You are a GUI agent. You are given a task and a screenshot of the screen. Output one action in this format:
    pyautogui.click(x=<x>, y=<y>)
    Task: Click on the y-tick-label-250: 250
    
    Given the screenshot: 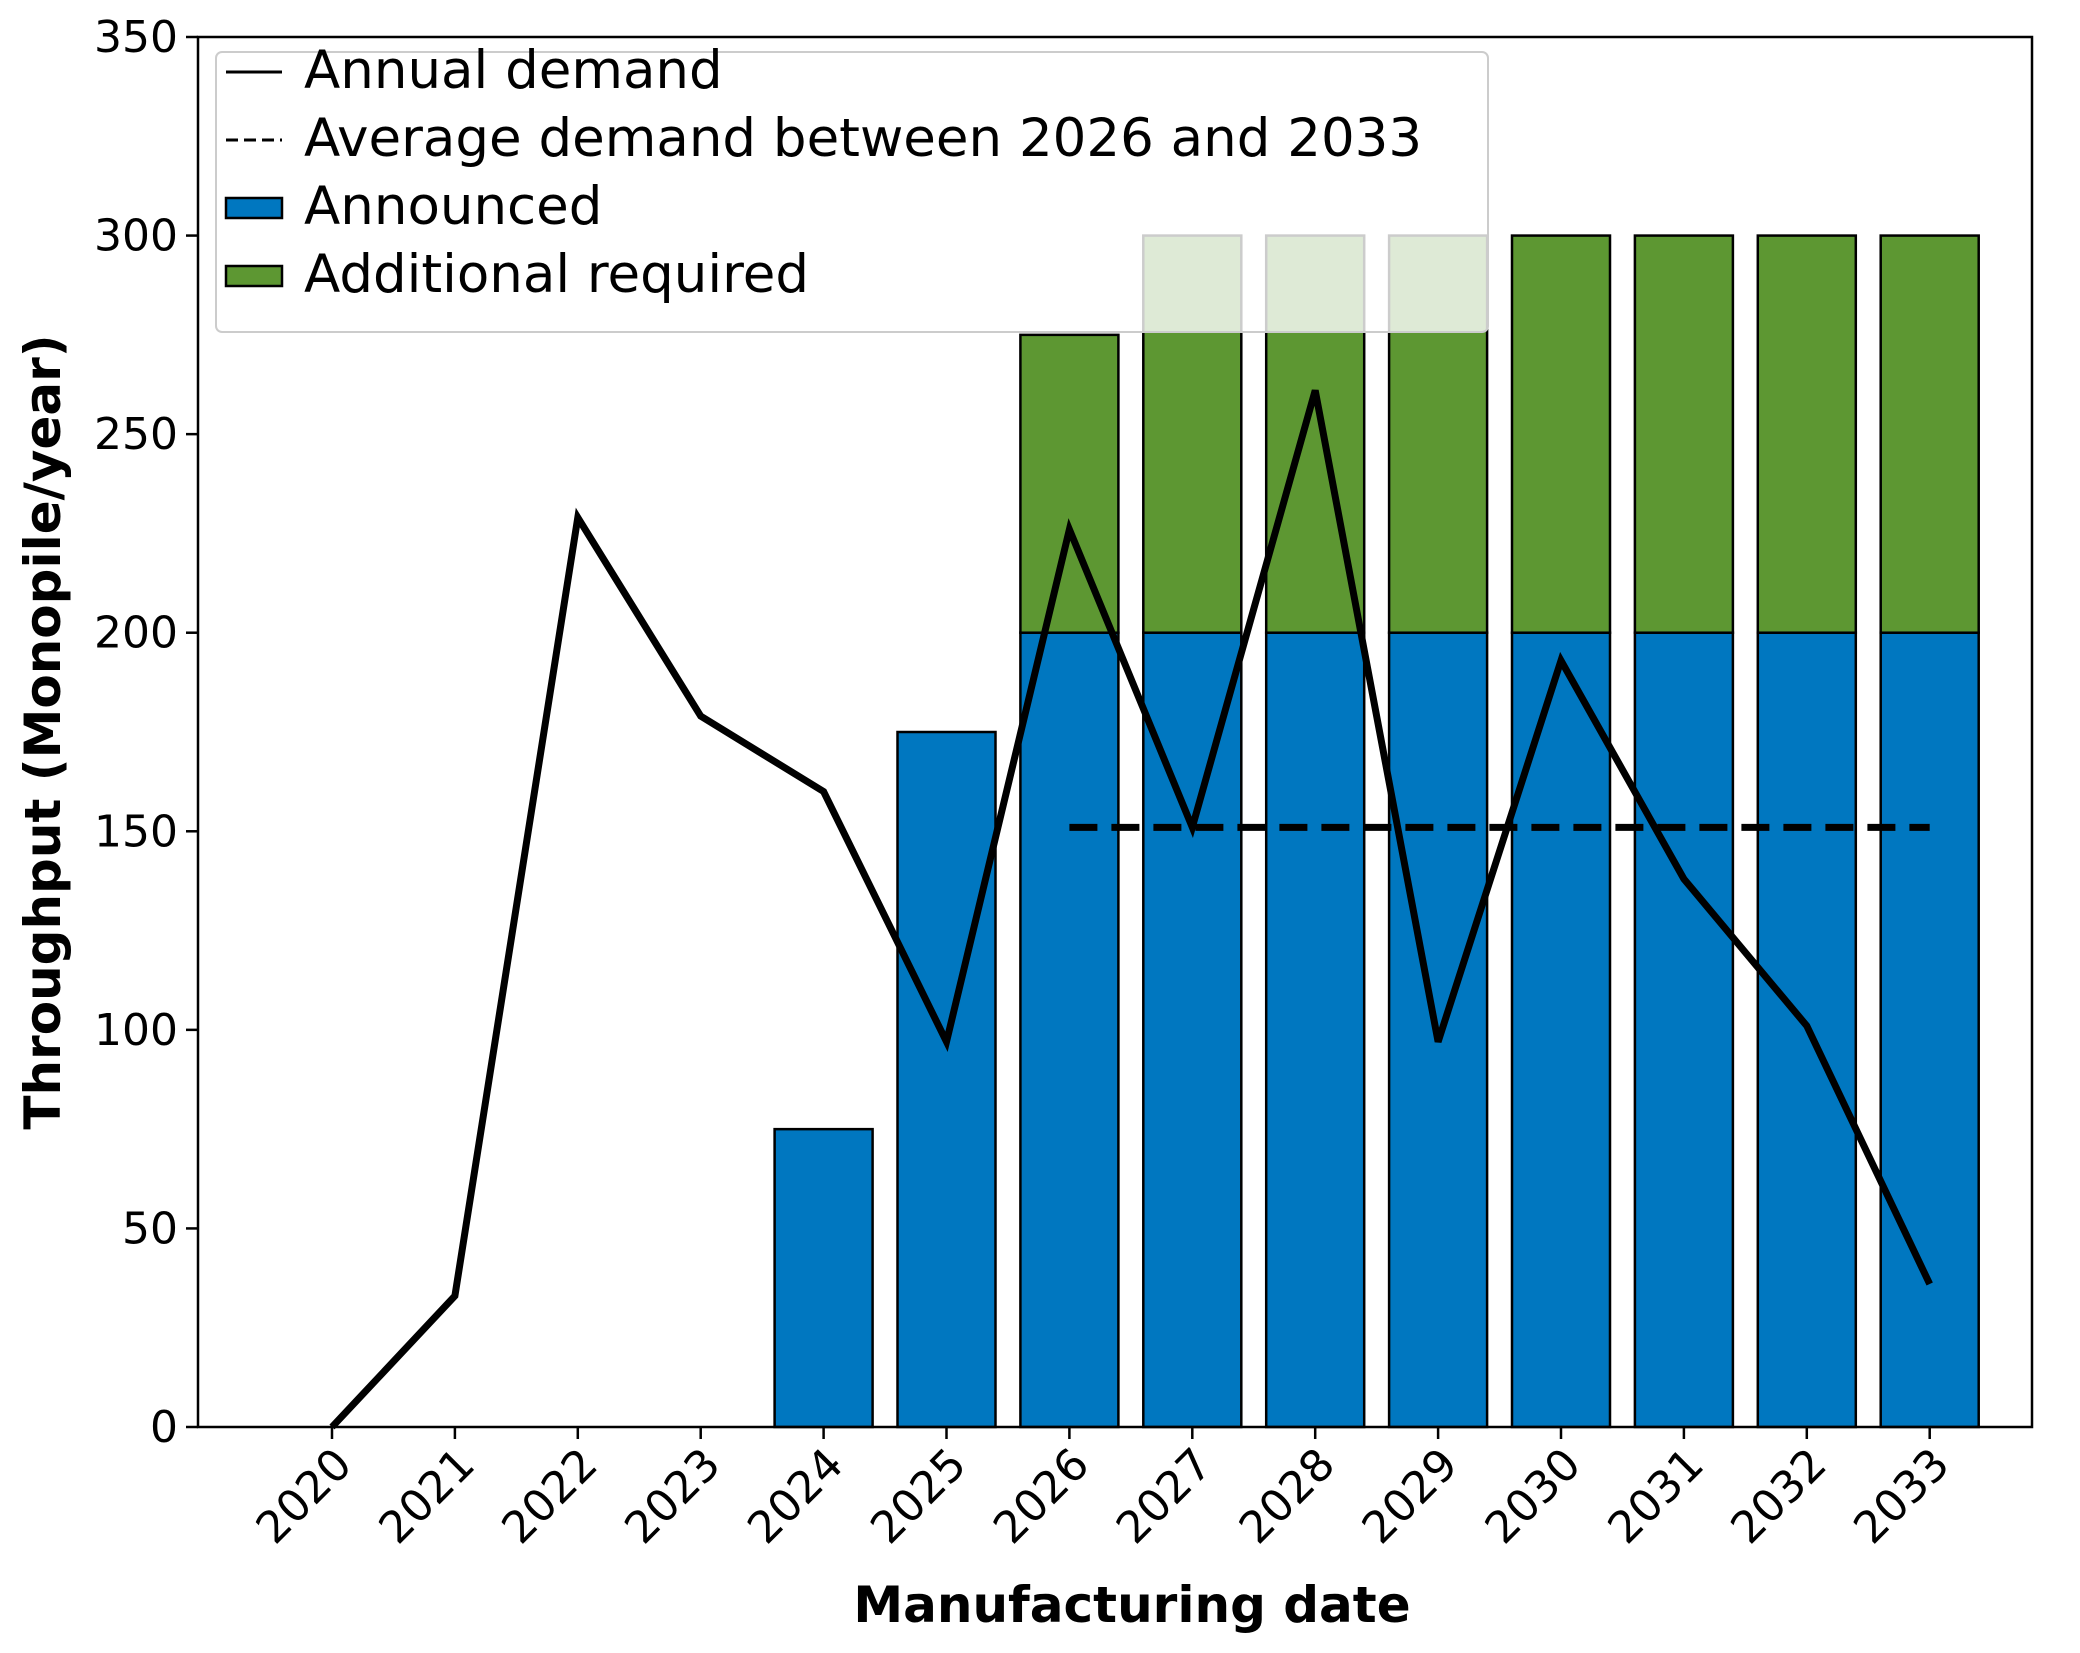 What is the action you would take?
    pyautogui.click(x=136, y=434)
    